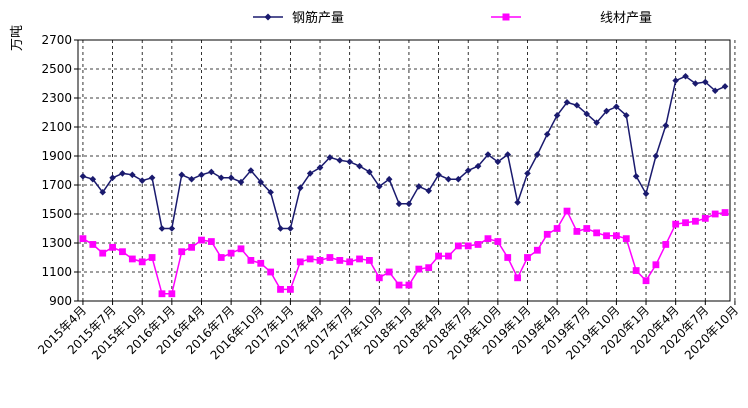  What do you see at coordinates (56, 272) in the screenshot?
I see `y-tick-label: 1100` at bounding box center [56, 272].